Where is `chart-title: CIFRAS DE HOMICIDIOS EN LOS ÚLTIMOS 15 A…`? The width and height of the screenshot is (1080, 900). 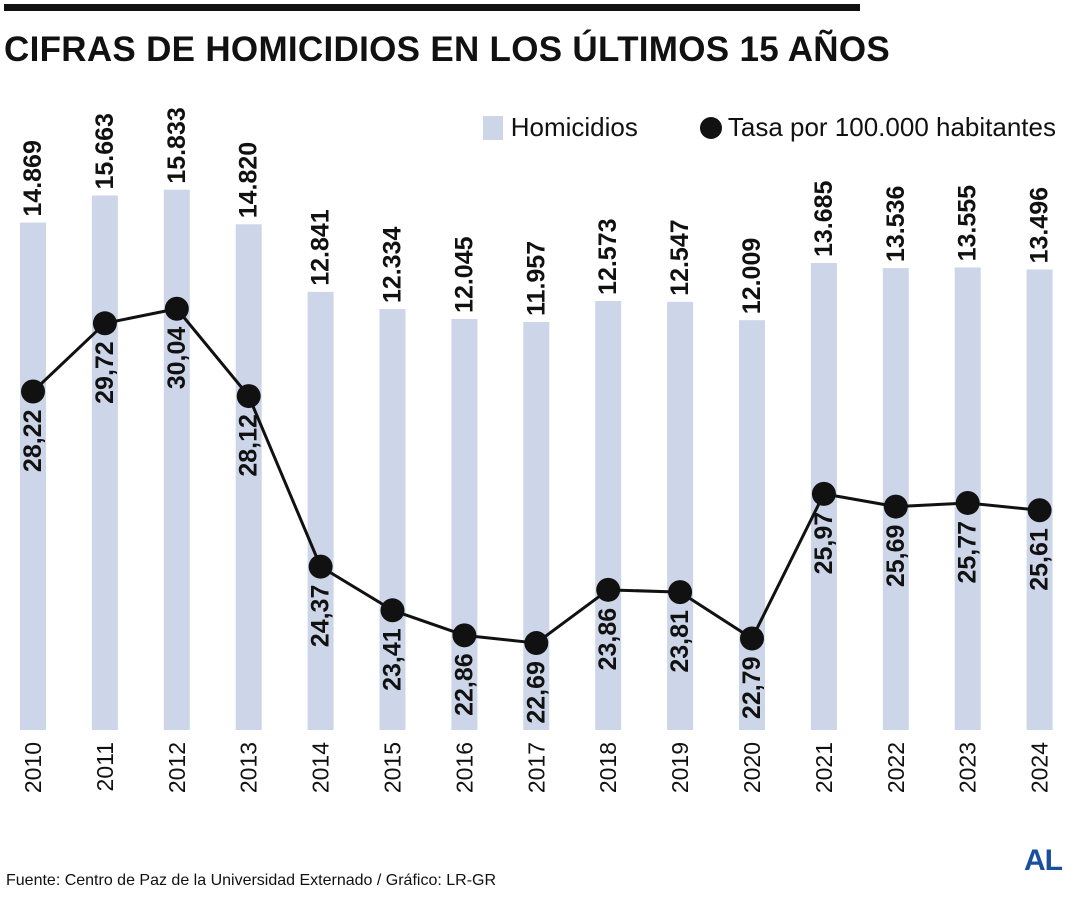
chart-title: CIFRAS DE HOMICIDIOS EN LOS ÚLTIMOS 15 A… is located at coordinates (447, 49).